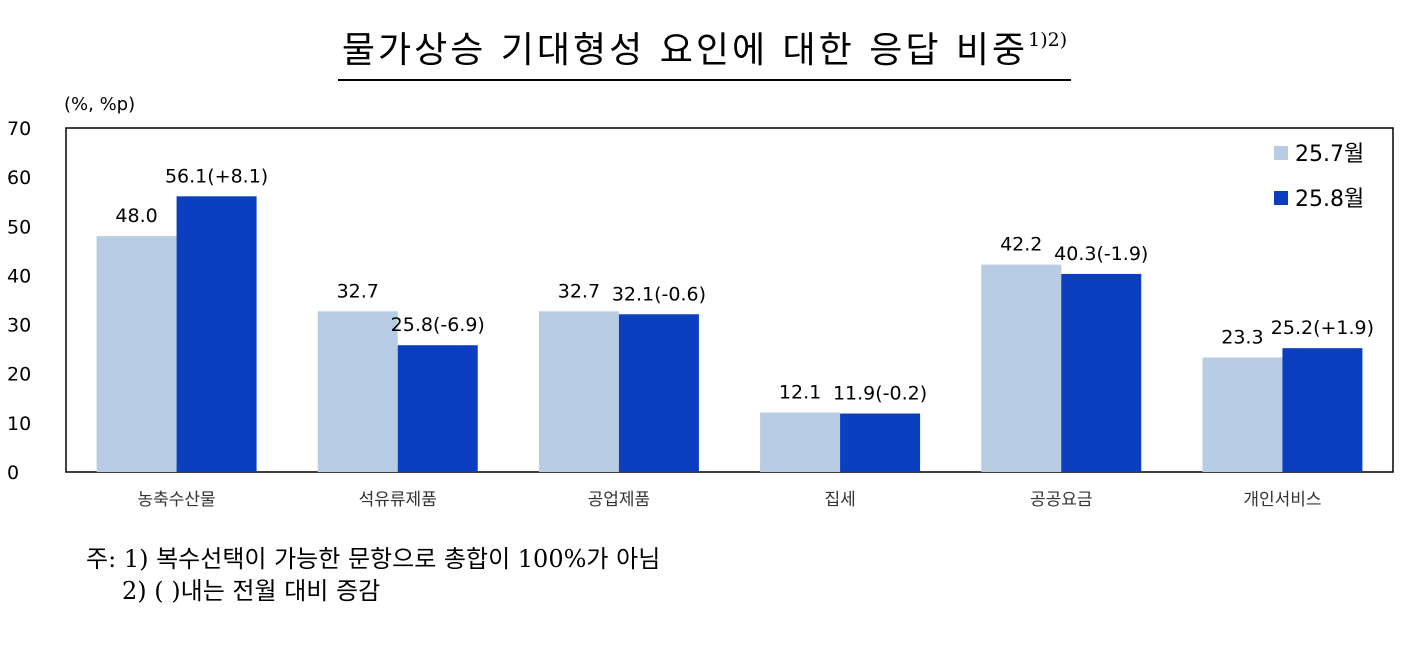 This screenshot has height=647, width=1409. What do you see at coordinates (1329, 199) in the screenshot?
I see `legend-label: 25.8월` at bounding box center [1329, 199].